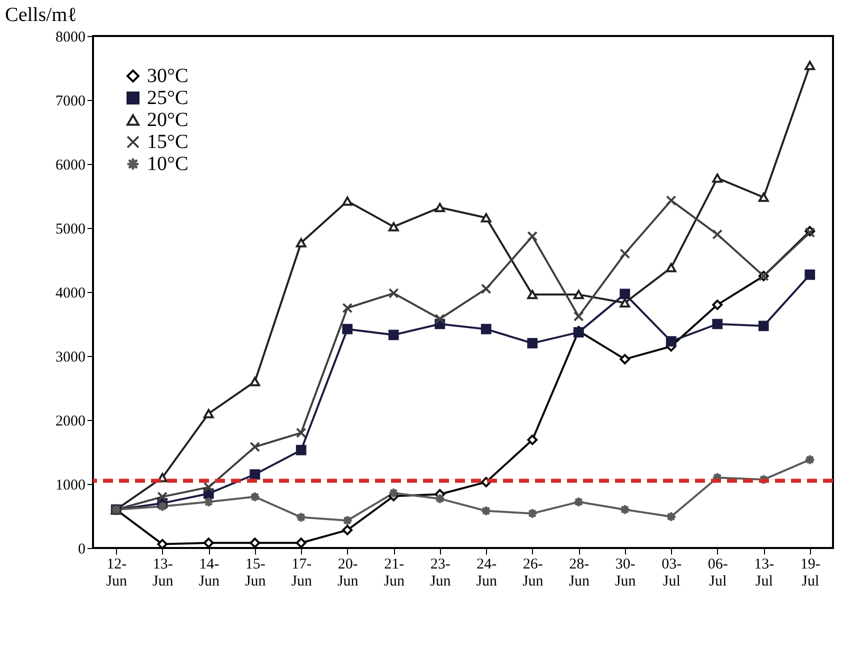 This screenshot has width=866, height=654. What do you see at coordinates (672, 573) in the screenshot?
I see `x-tick-label: 03- Jul` at bounding box center [672, 573].